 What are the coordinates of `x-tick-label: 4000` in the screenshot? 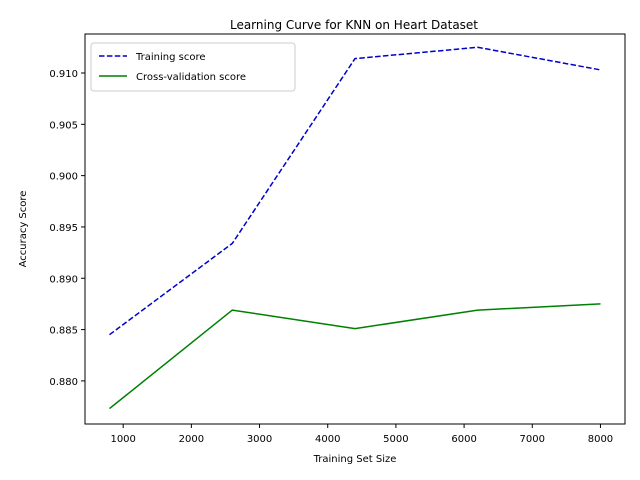 It's located at (327, 439).